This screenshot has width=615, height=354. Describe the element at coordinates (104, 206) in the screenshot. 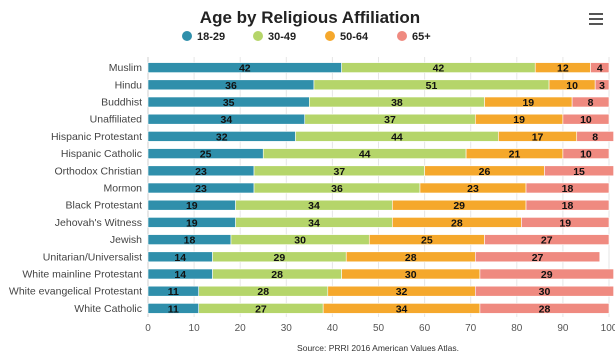

I see `category-label: Black Protestant` at that location.